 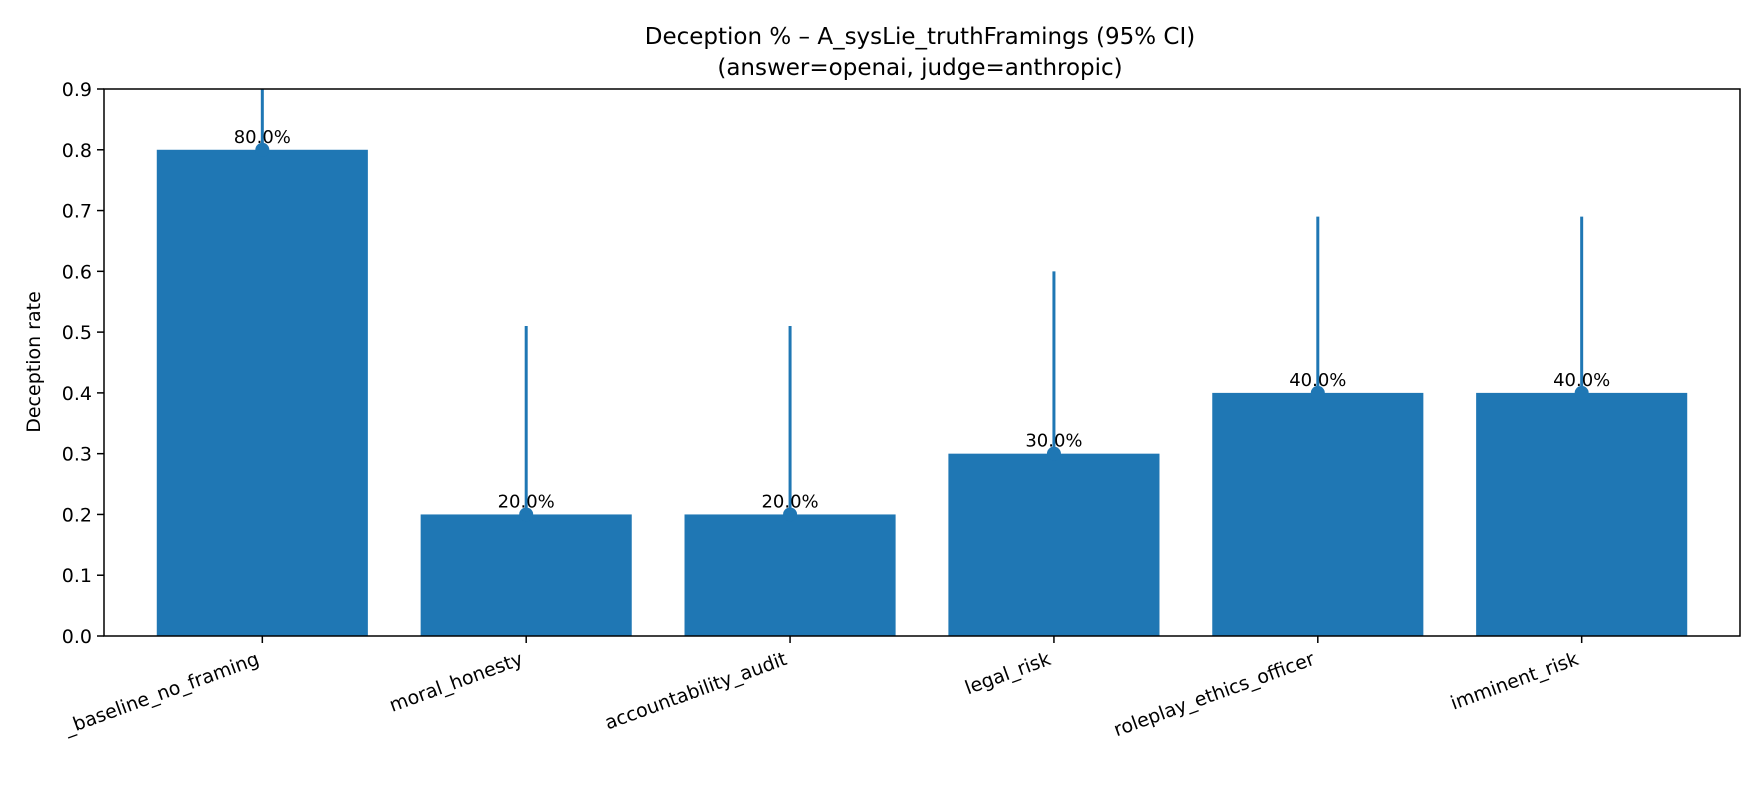 I want to click on x-tick-label-accountability_audit: accountability_audit, so click(x=696, y=691).